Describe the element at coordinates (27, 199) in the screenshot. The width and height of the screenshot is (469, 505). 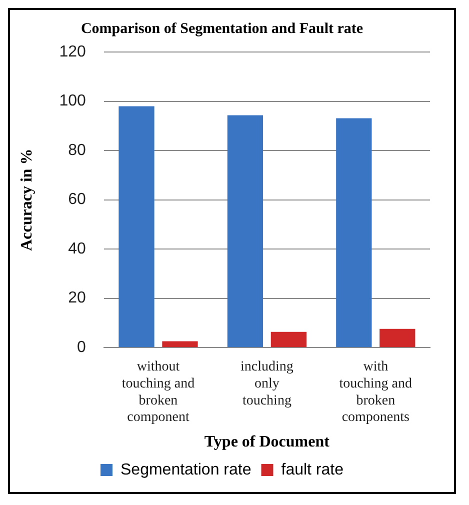
I see `y-axis-title: Accuracy in %` at that location.